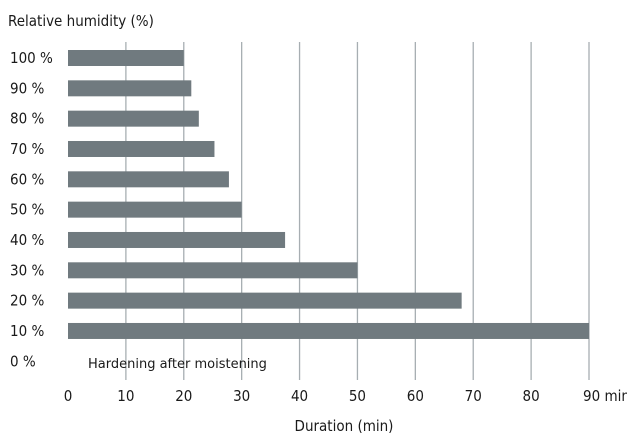  Describe the element at coordinates (27, 210) in the screenshot. I see `y-tick-label: 50 %` at that location.